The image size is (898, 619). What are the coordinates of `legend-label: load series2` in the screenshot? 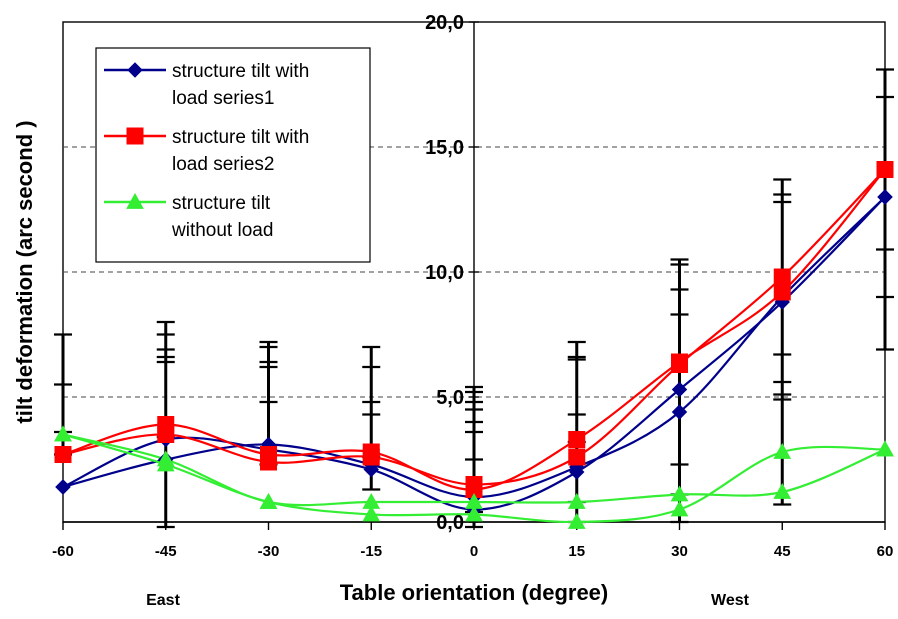 It's located at (223, 164).